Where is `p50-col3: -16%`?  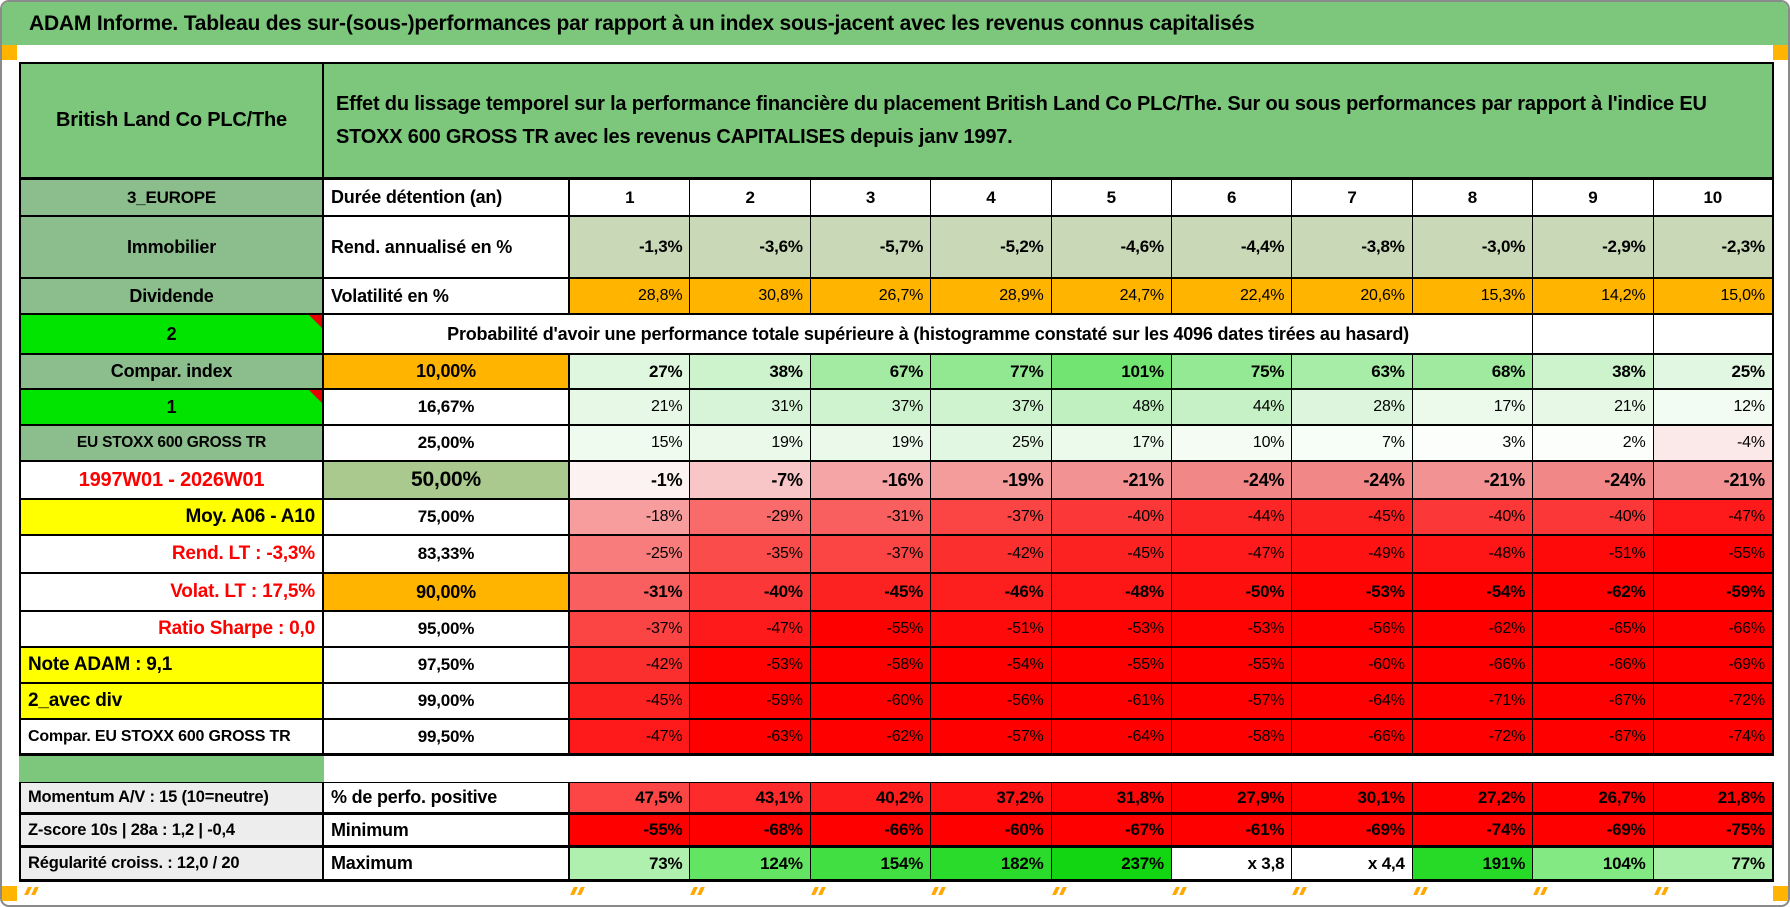 p50-col3: -16% is located at coordinates (871, 481).